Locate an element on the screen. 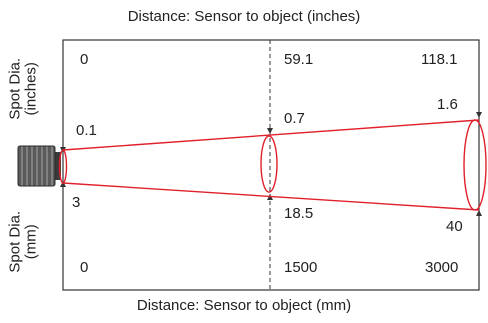  distance-mm-0: 0 is located at coordinates (84, 267).